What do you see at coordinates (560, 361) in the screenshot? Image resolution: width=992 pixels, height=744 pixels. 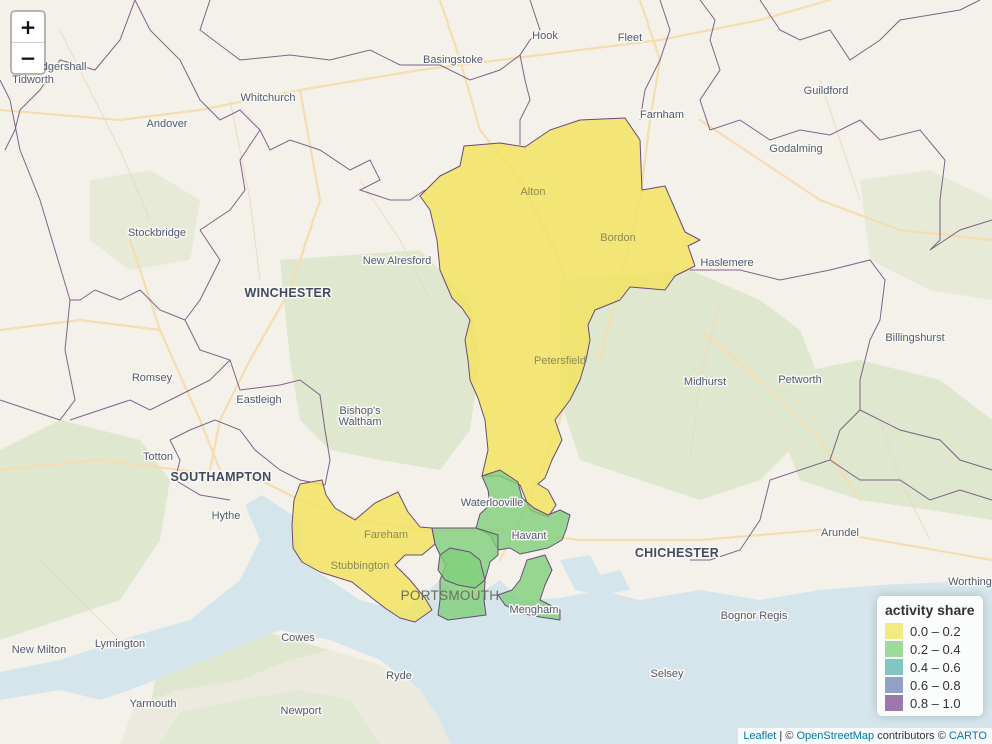 I see `place-label: Petersfield` at bounding box center [560, 361].